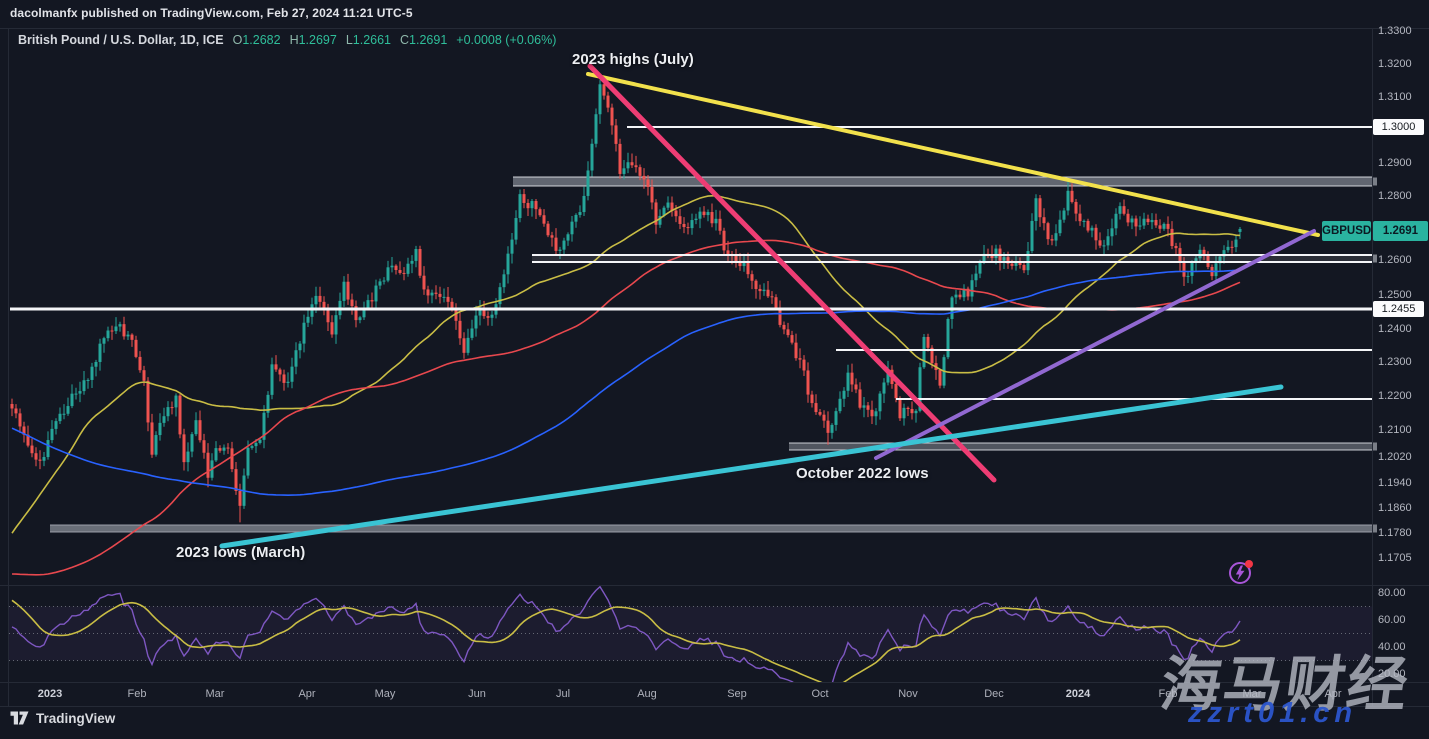  Describe the element at coordinates (1395, 457) in the screenshot. I see `price-tick-1.2020: 1.2020` at that location.